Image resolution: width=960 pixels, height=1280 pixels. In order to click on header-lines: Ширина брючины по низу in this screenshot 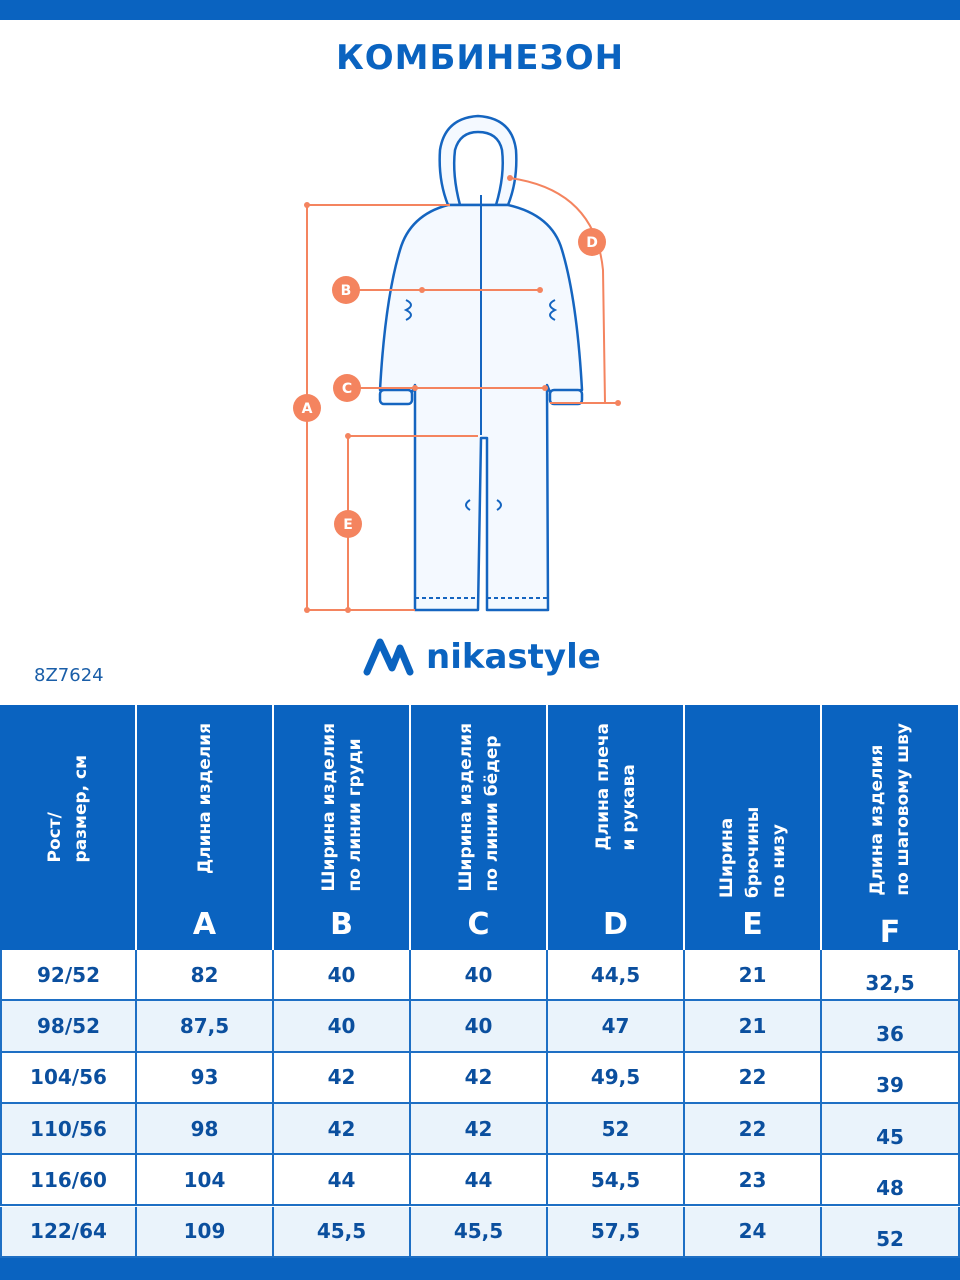, I will do `click(753, 810)`.